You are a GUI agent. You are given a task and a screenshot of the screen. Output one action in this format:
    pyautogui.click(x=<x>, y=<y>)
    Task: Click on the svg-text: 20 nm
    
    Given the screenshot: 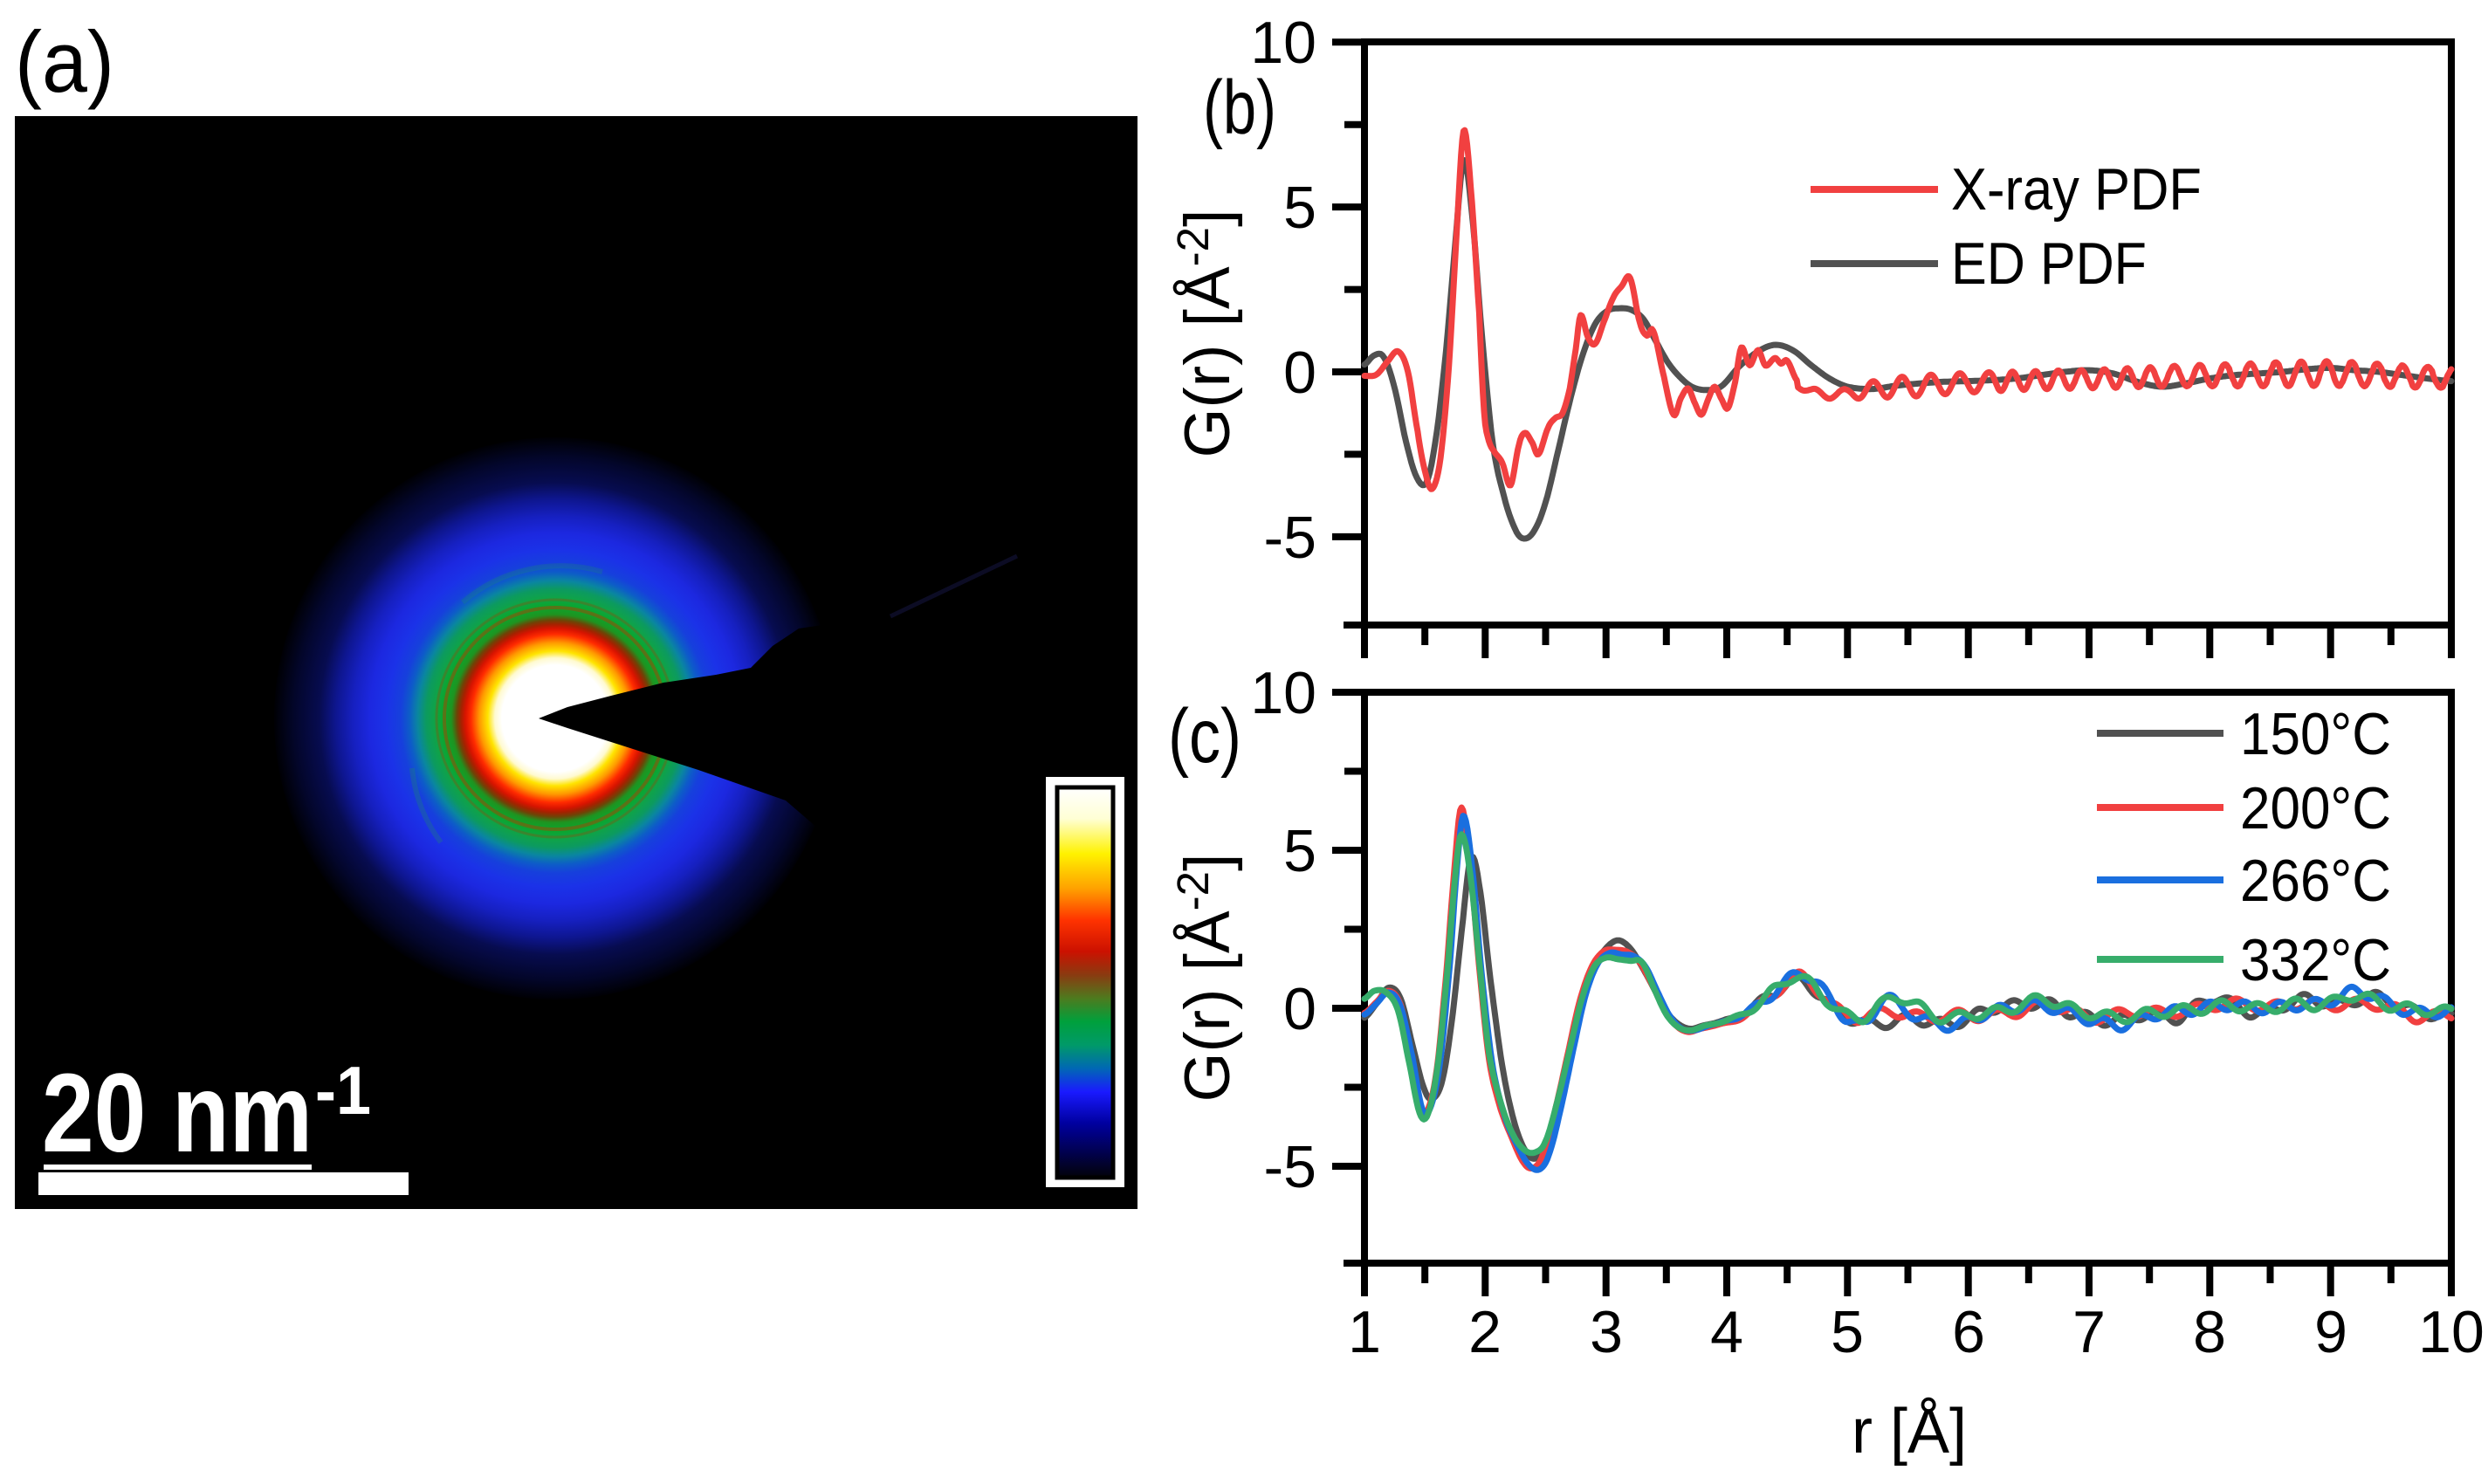 What is the action you would take?
    pyautogui.click(x=177, y=1113)
    